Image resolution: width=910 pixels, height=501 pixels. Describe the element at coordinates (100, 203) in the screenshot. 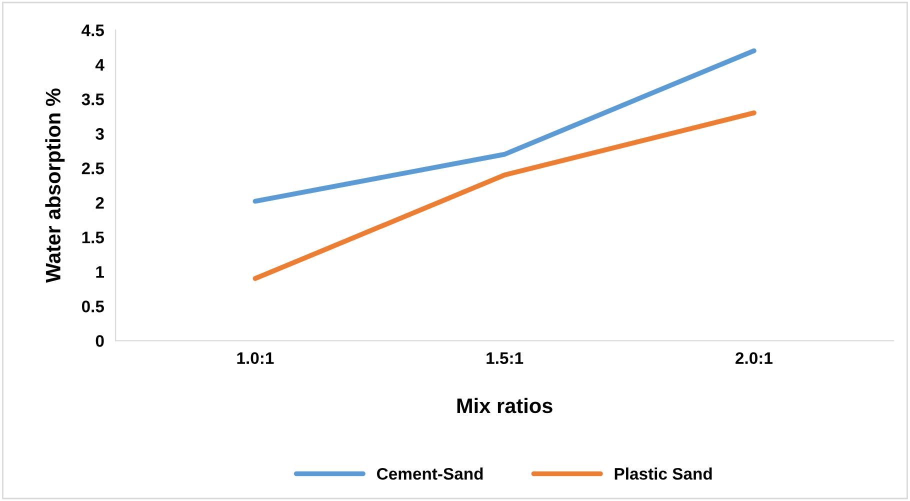

I see `y-tick-label: 2` at that location.